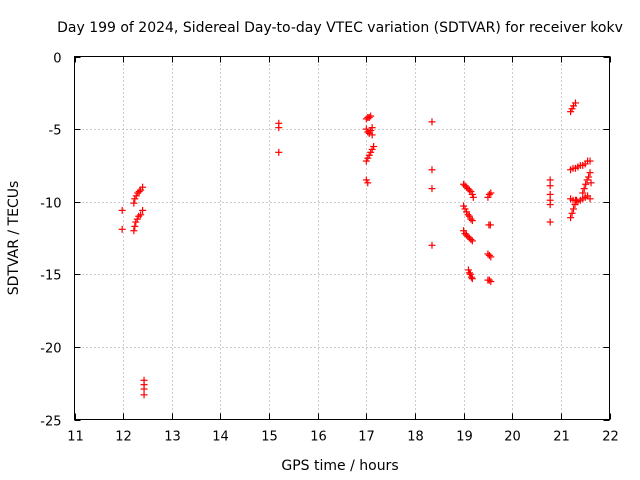 The width and height of the screenshot is (640, 480). Describe the element at coordinates (50, 422) in the screenshot. I see `y-tick-label: -25` at that location.